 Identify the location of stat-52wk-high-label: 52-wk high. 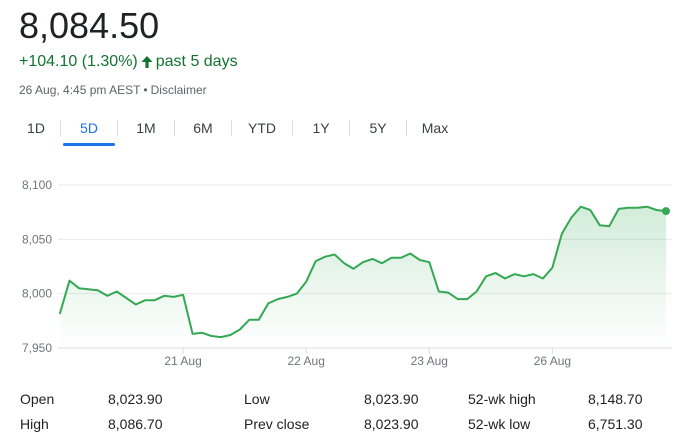
(502, 399).